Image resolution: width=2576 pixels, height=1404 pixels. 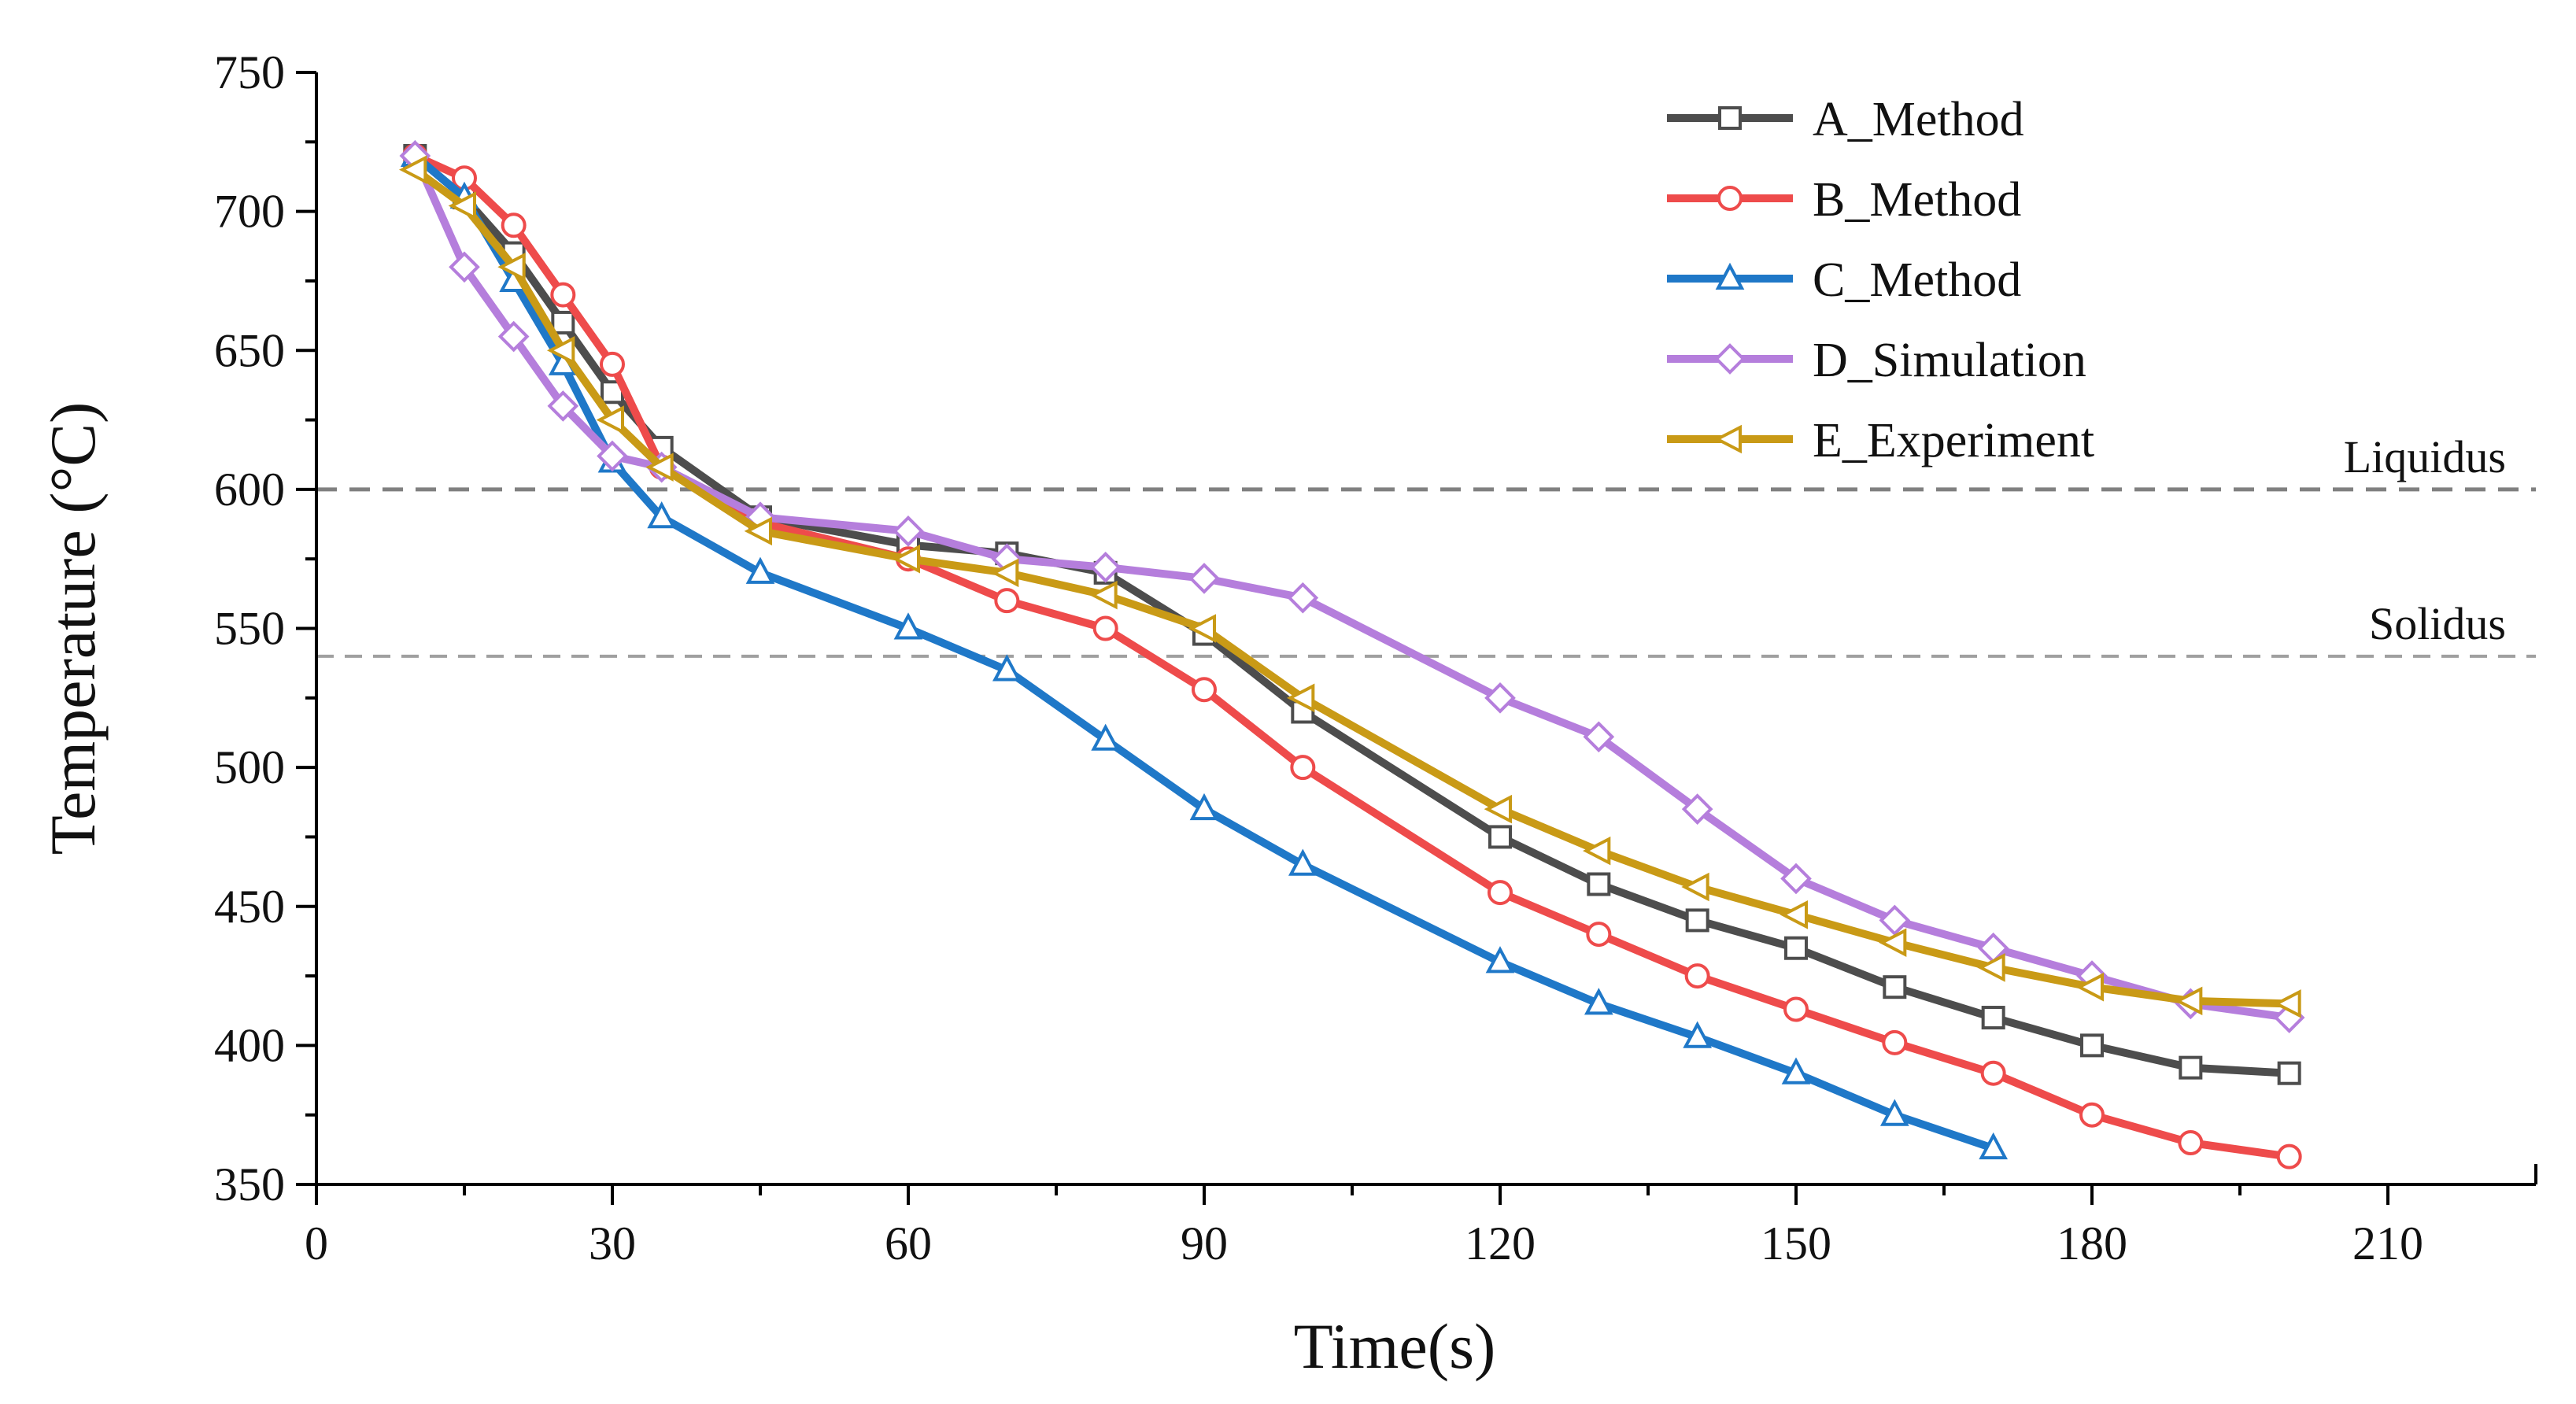 I want to click on legend-marker-a-method, so click(x=1730, y=118).